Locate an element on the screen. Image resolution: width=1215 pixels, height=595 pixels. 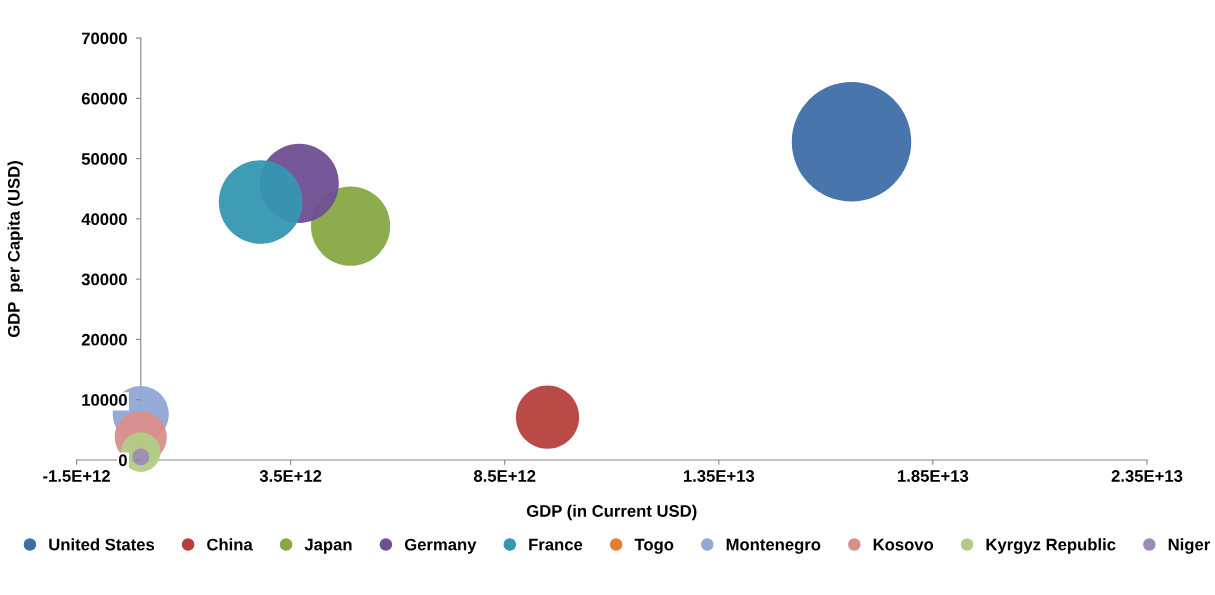
legend-label: Kyrgyz Republic is located at coordinates (1051, 546).